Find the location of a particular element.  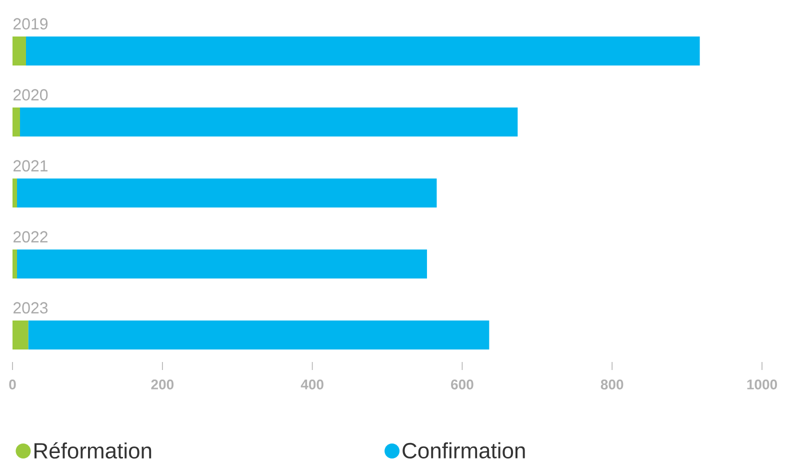

x-tick-label: 0 is located at coordinates (12, 385).